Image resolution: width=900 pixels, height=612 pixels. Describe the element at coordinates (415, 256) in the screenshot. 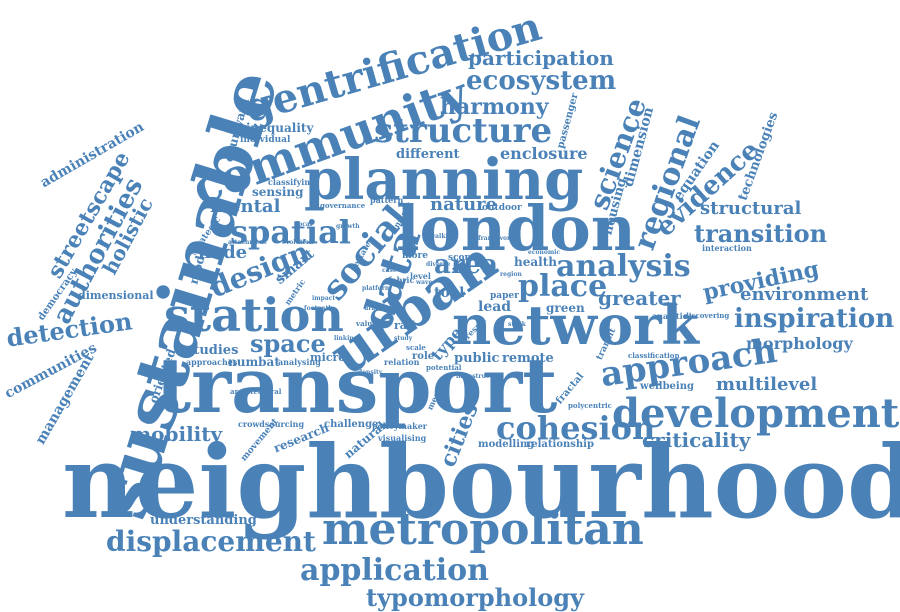

I see `word-more: more` at that location.